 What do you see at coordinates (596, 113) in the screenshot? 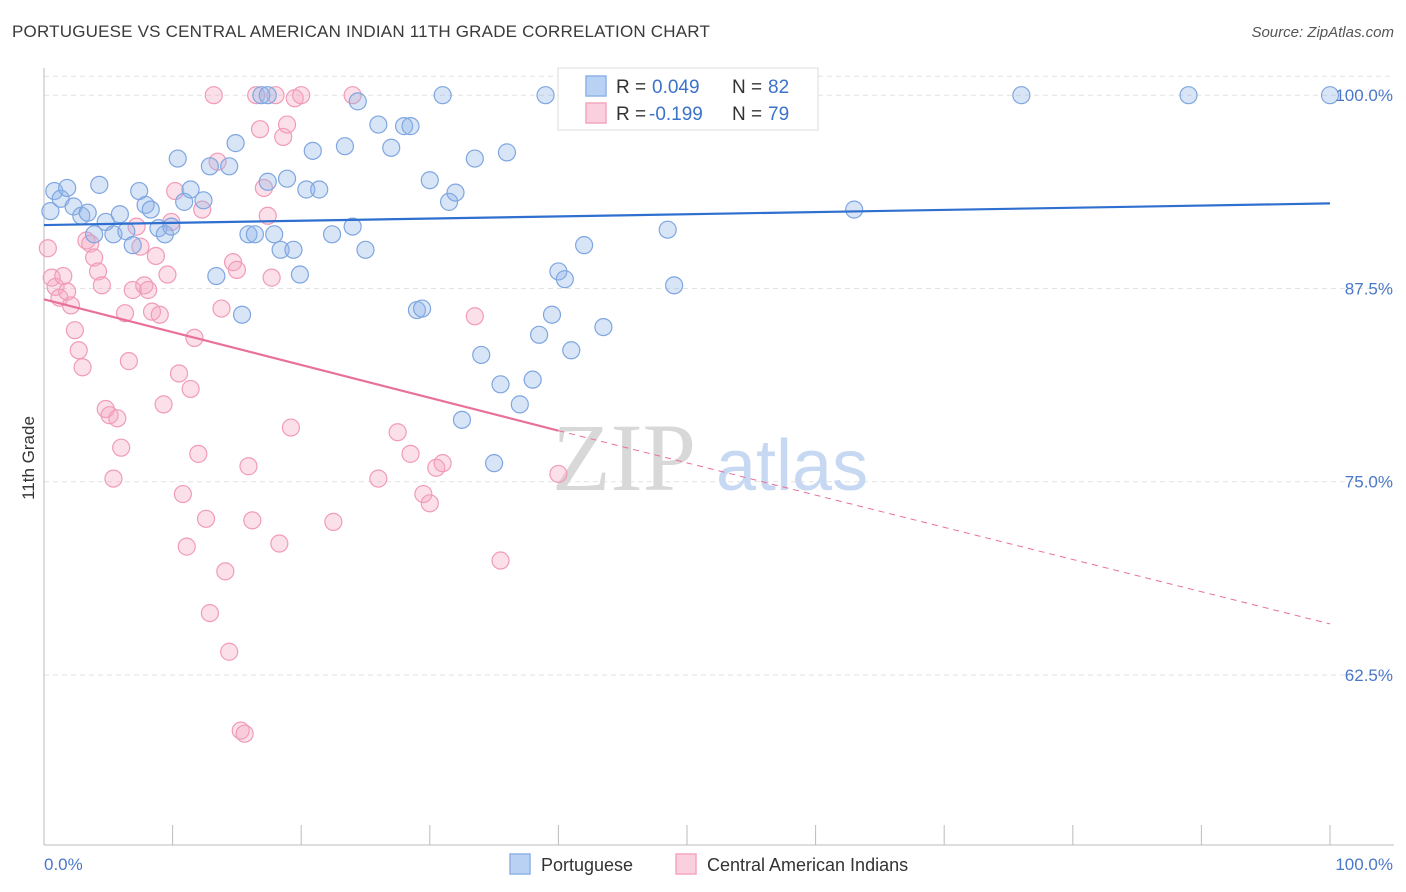
I see `stats-legend-pink-swatch` at bounding box center [596, 113].